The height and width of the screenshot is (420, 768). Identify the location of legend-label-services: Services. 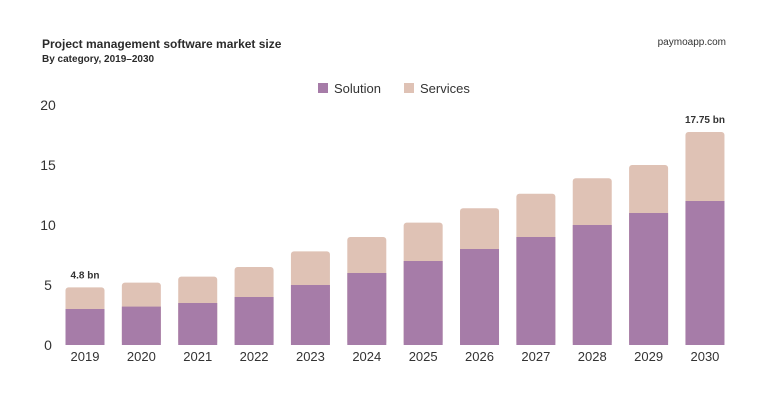
(445, 88).